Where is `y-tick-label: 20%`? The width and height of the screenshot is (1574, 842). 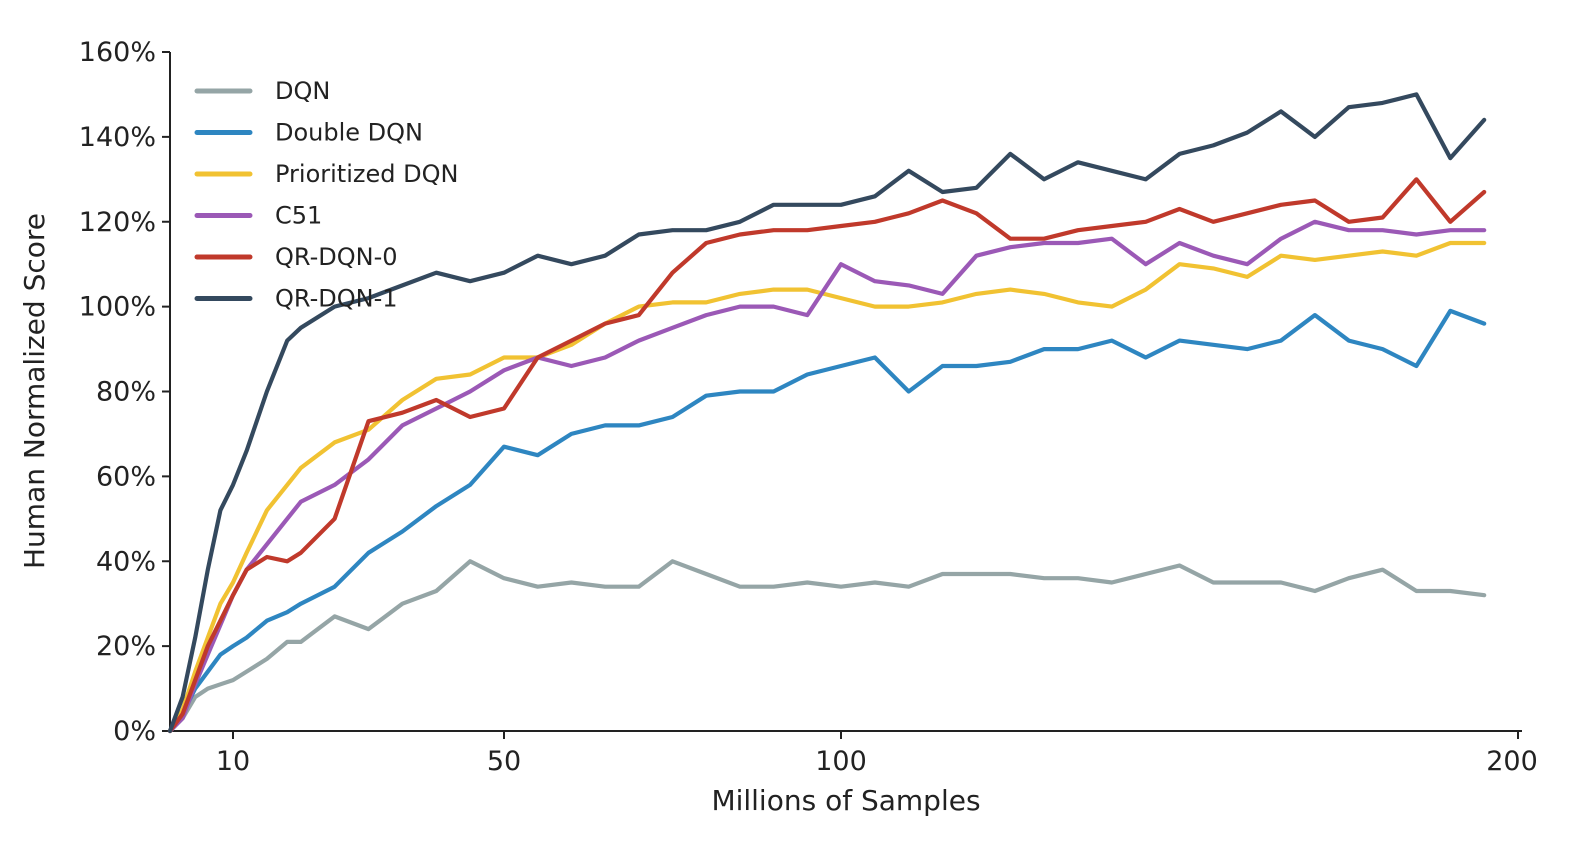 y-tick-label: 20% is located at coordinates (126, 646).